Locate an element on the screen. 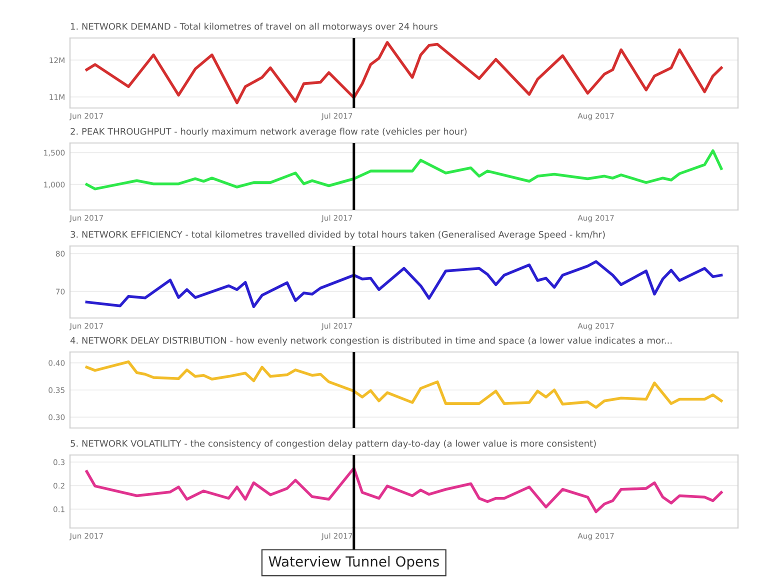 The height and width of the screenshot is (584, 759). chart-title: 3. NETWORK EFFICIENCY - total kilometres travelled divided by total hours taken (Generalised Average Speed - km/hr) is located at coordinates (337, 235).